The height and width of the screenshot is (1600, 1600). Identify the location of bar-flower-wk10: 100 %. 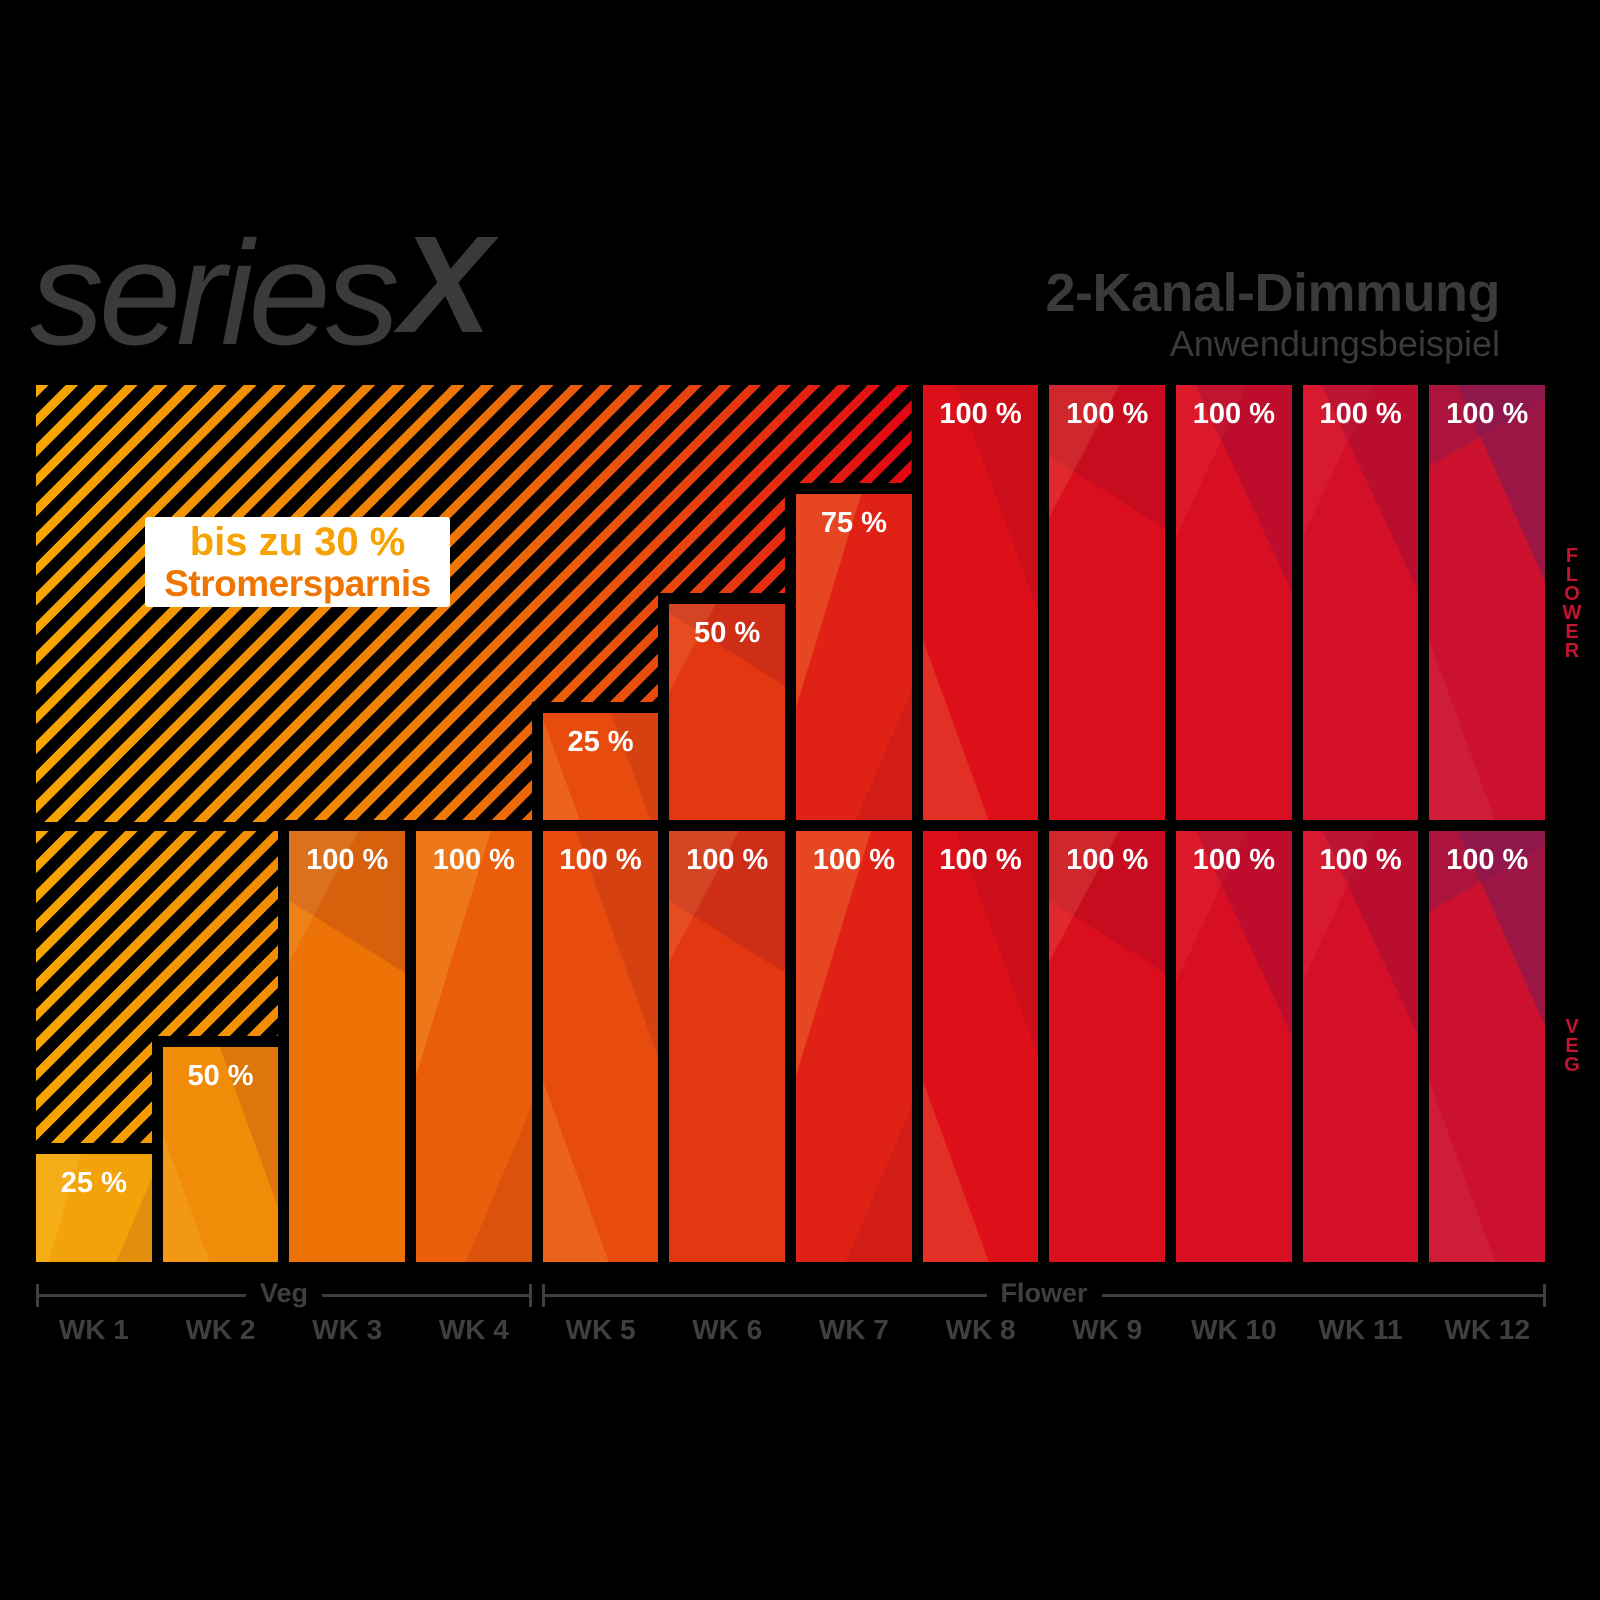
(1234, 603).